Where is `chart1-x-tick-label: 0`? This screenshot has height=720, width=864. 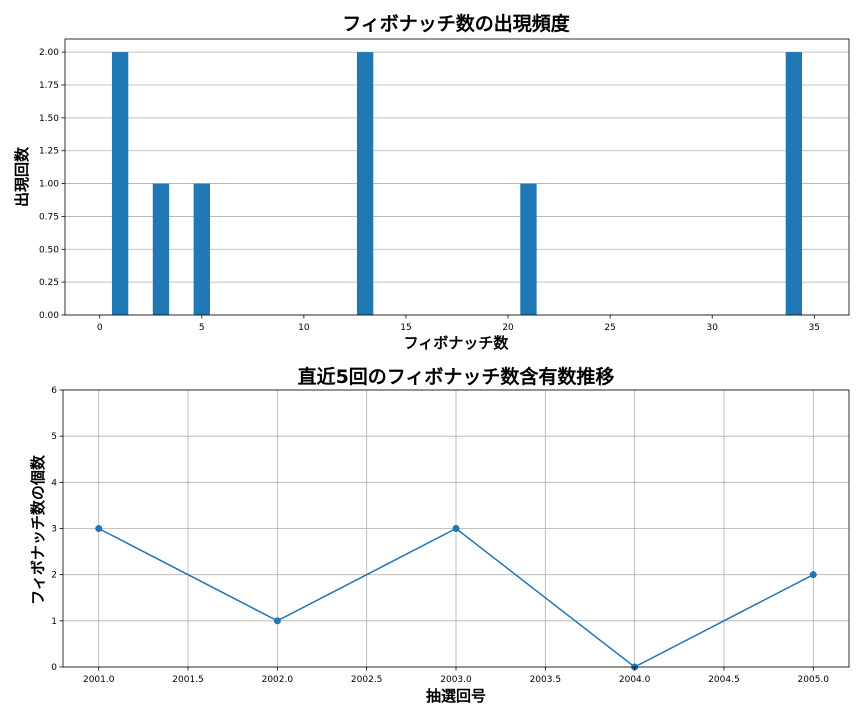 chart1-x-tick-label: 0 is located at coordinates (100, 328).